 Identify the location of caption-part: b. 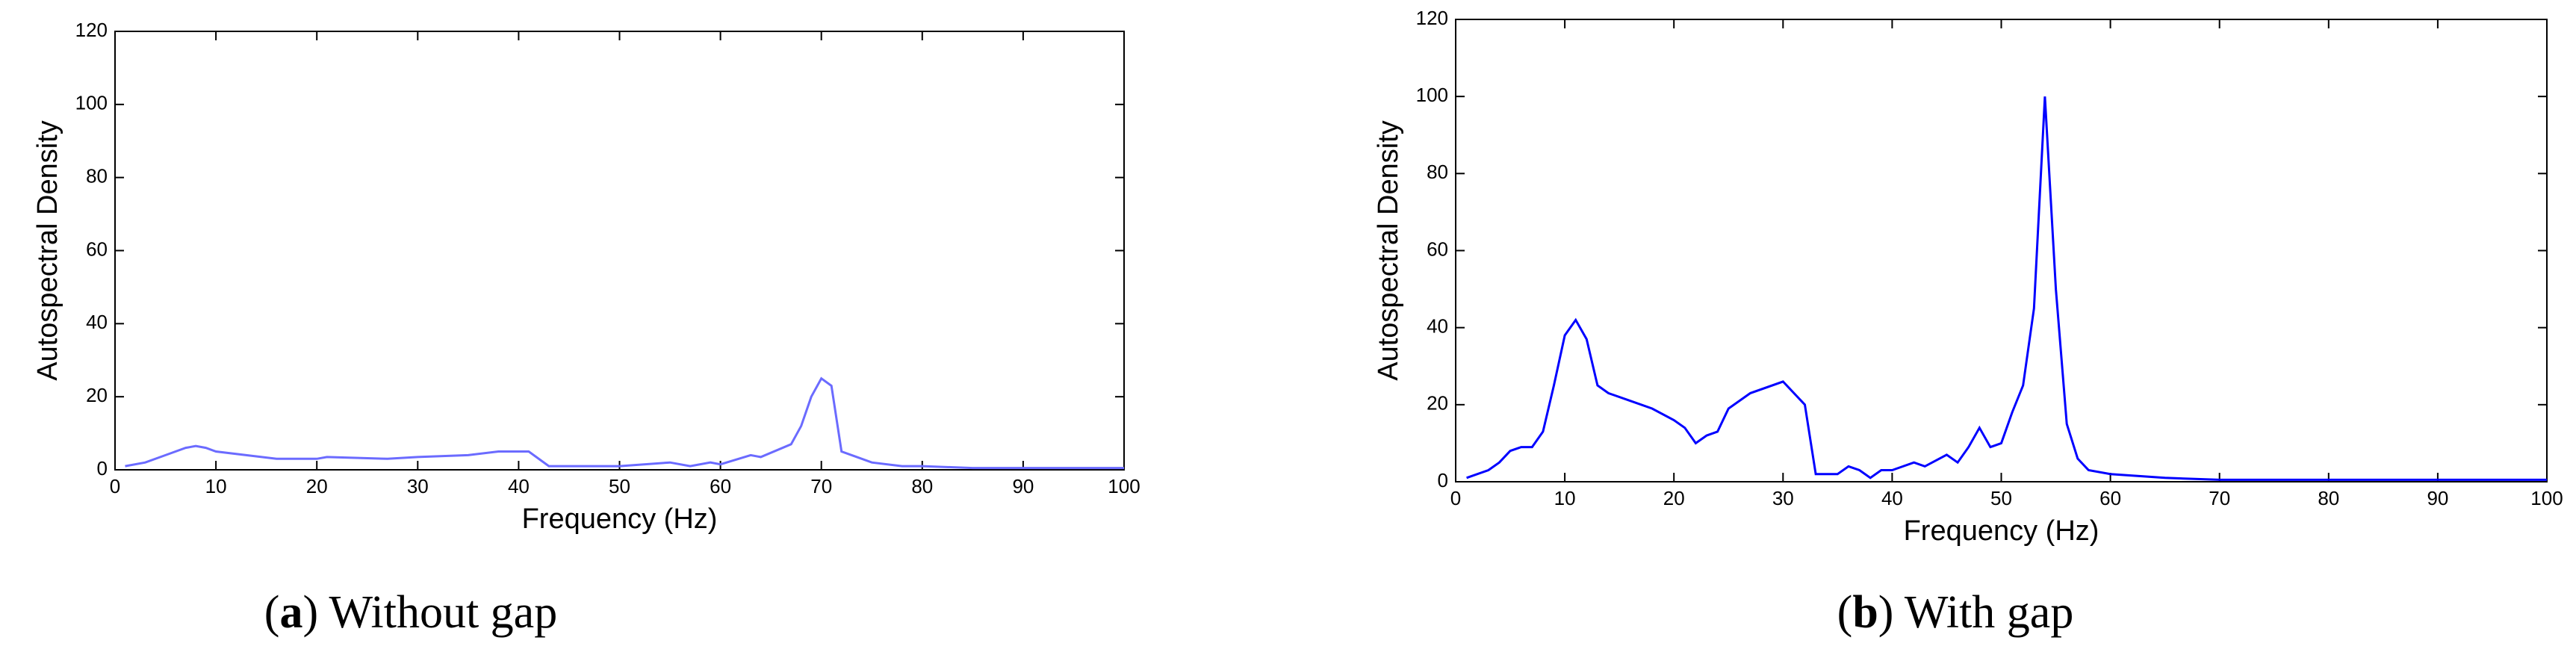
(1865, 612).